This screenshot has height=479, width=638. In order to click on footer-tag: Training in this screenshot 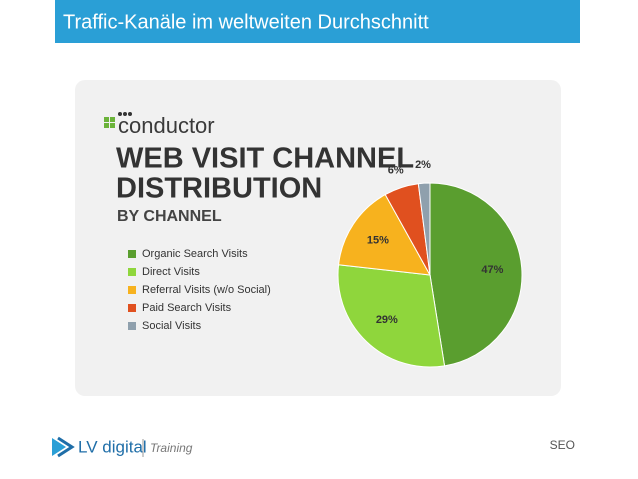, I will do `click(171, 448)`.